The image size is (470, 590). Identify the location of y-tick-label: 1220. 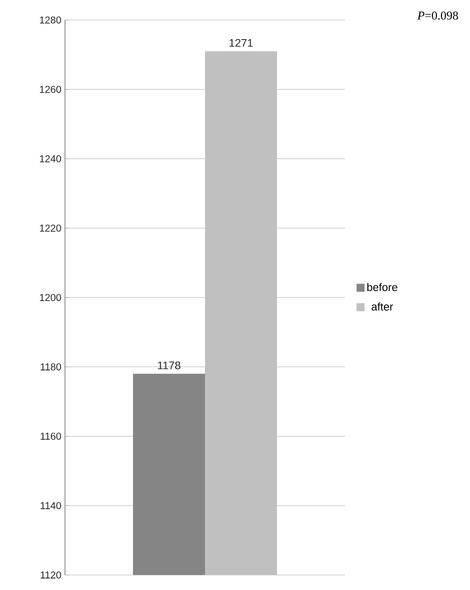
(51, 228).